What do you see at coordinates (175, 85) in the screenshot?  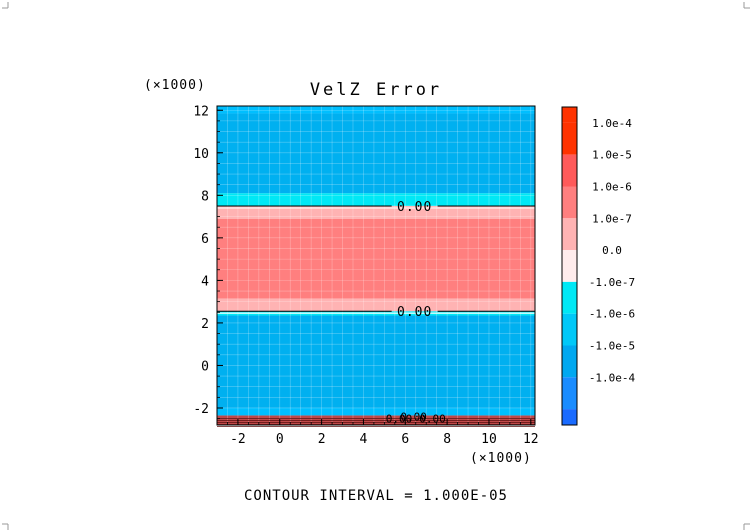 I see `y-multiplier-label: (×1000)` at bounding box center [175, 85].